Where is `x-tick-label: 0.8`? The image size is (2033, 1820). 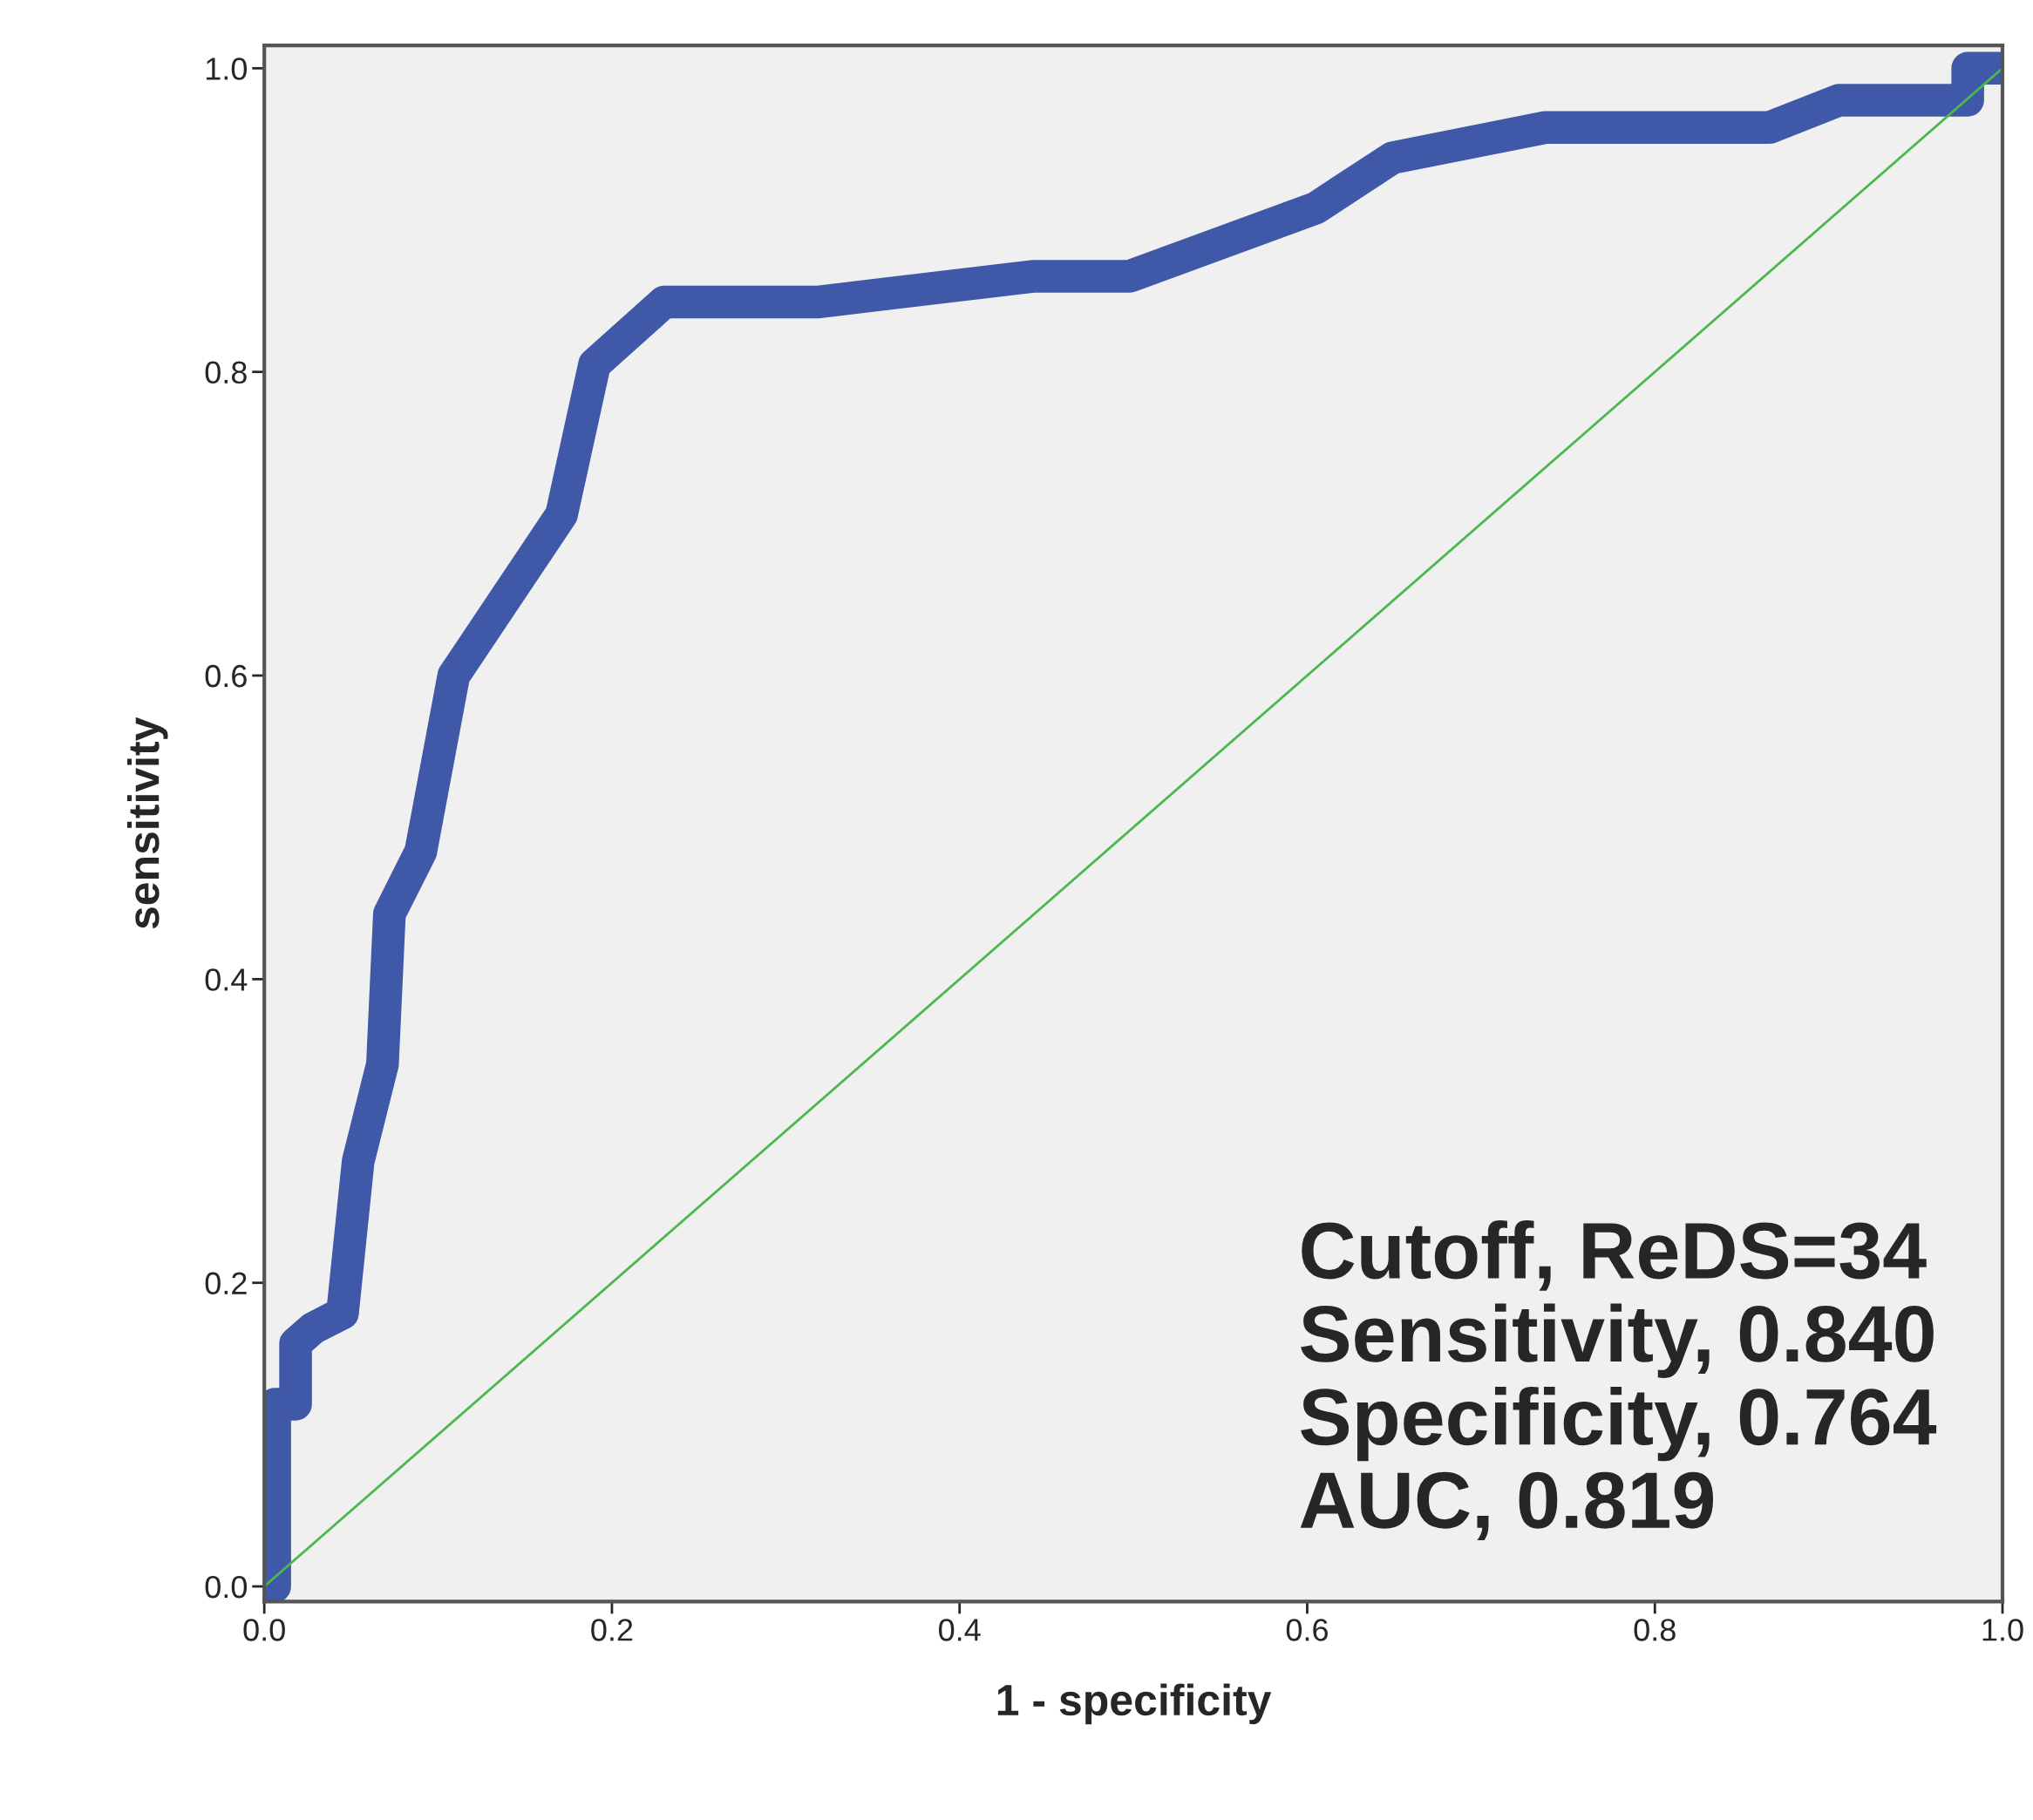 x-tick-label: 0.8 is located at coordinates (1655, 1630).